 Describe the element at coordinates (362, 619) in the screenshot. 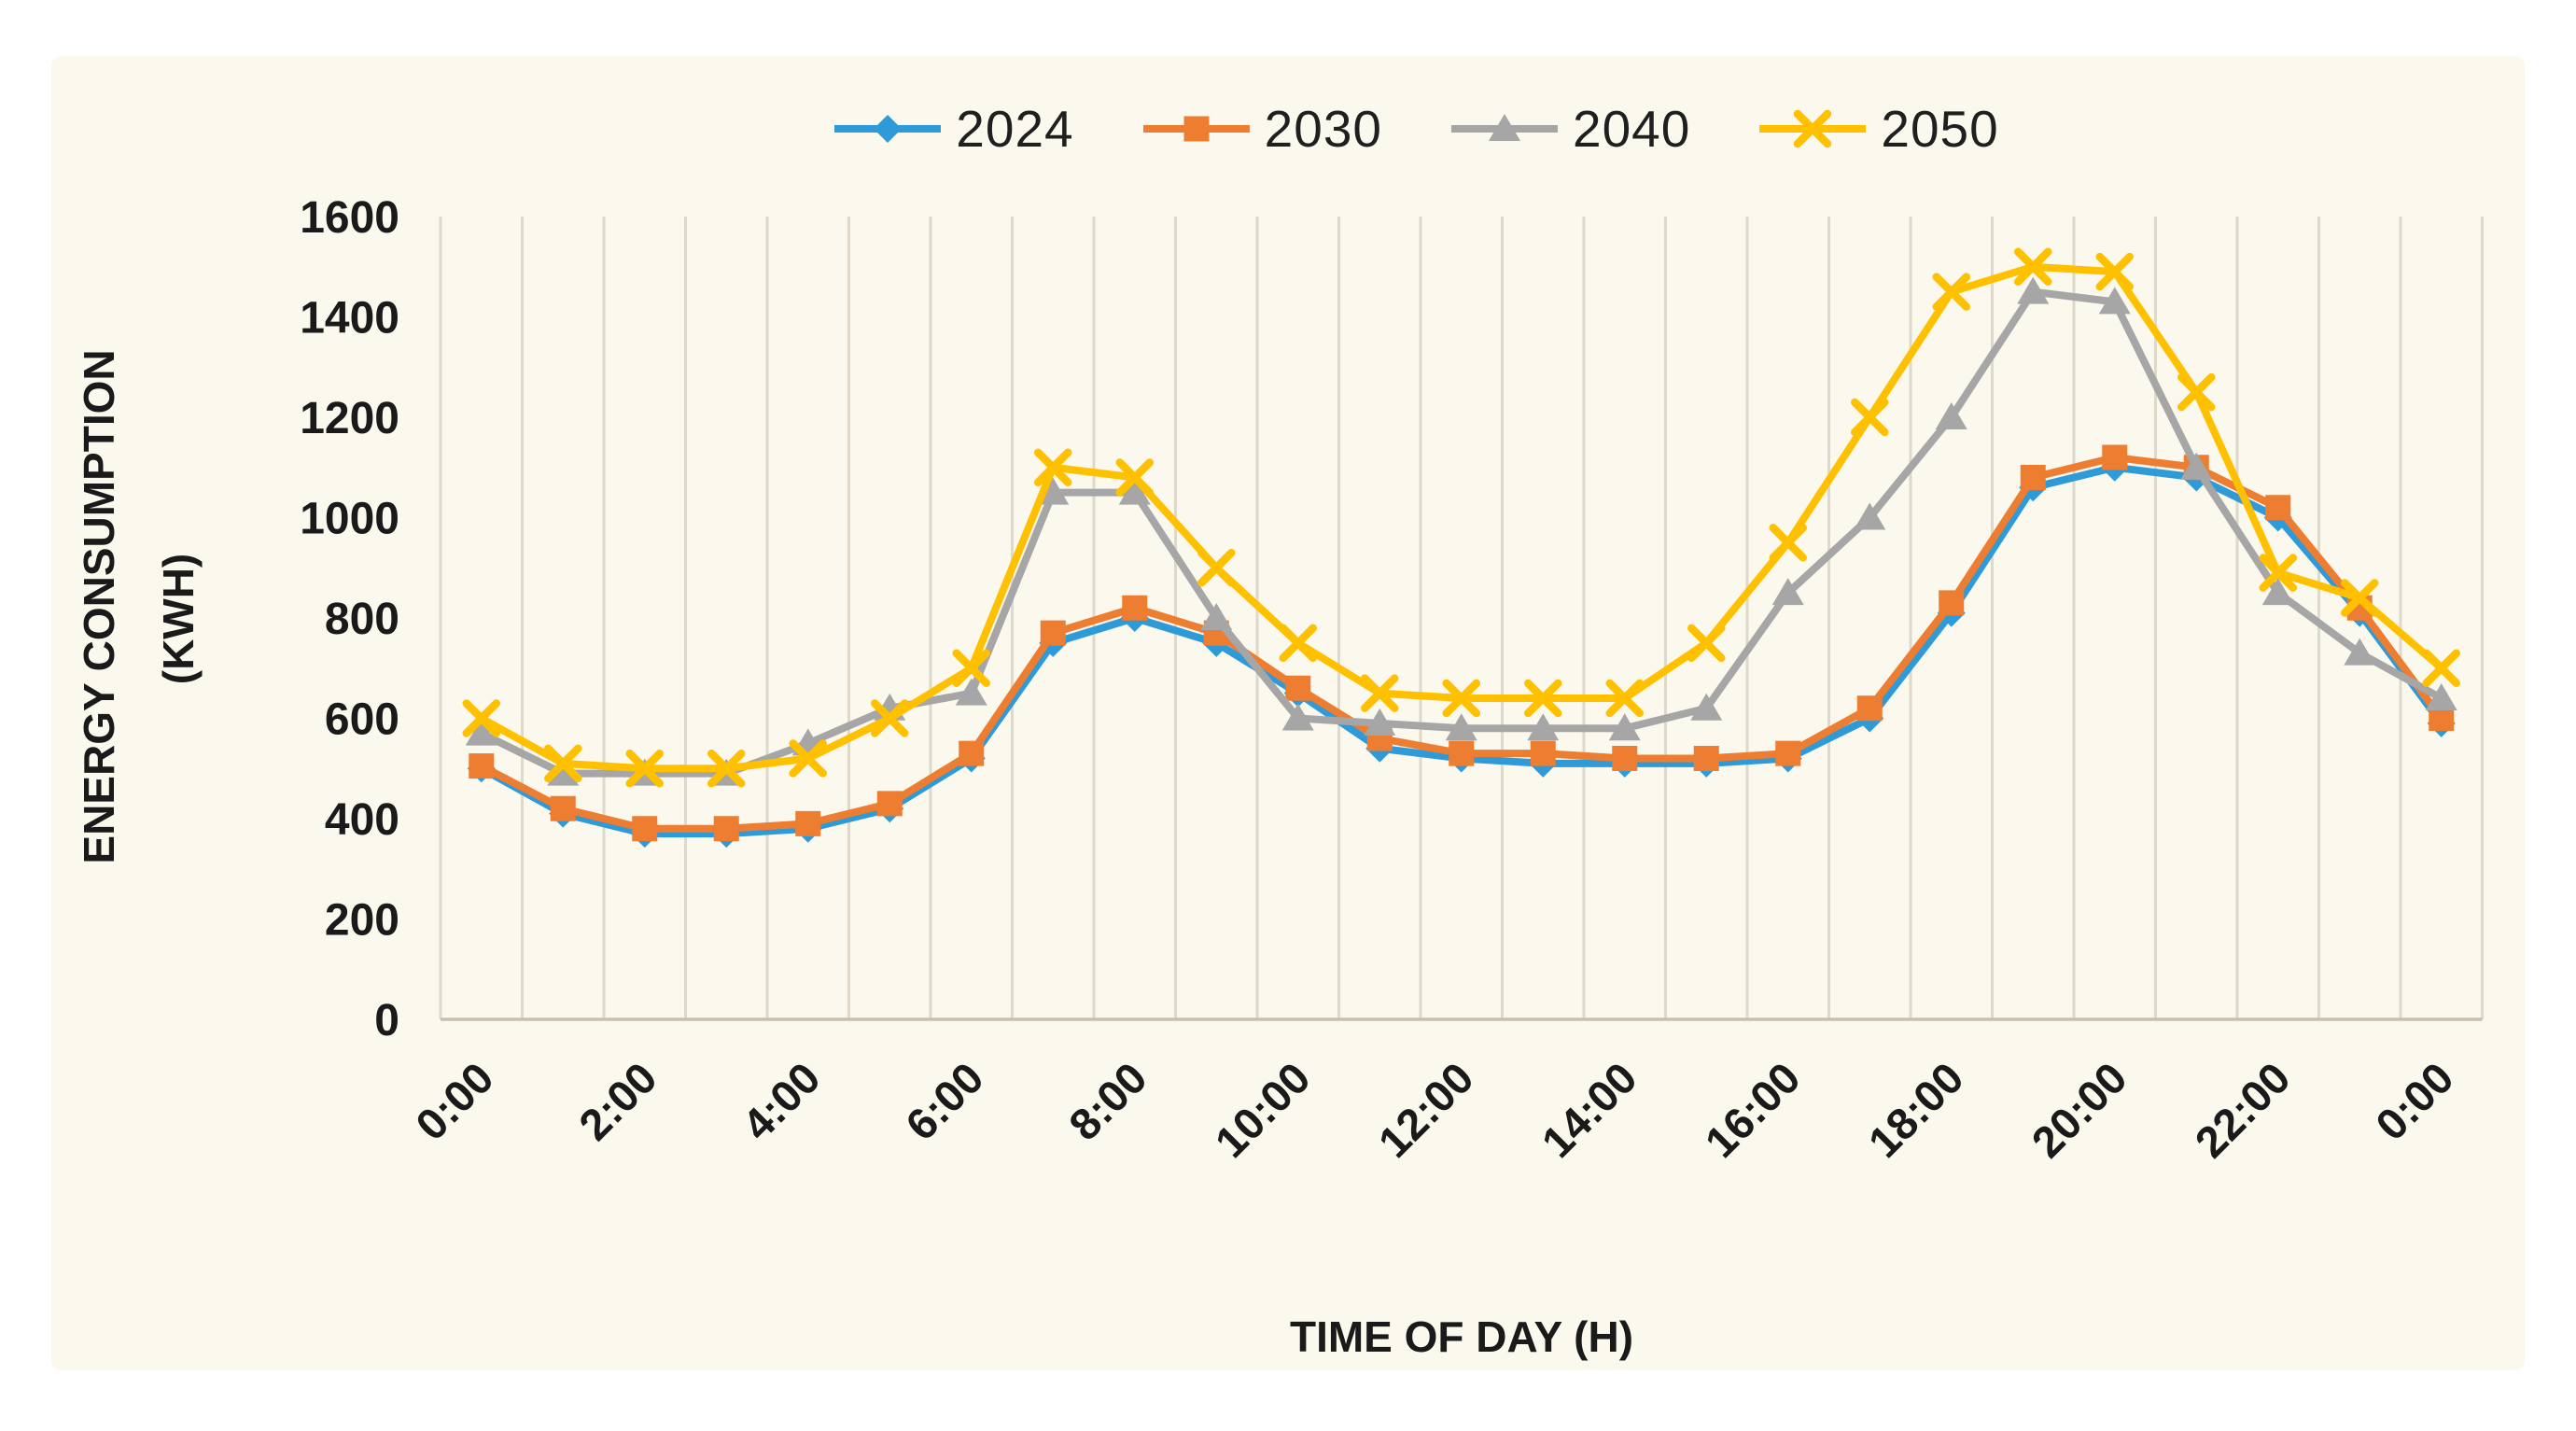

I see `y-tick-label: 800` at that location.